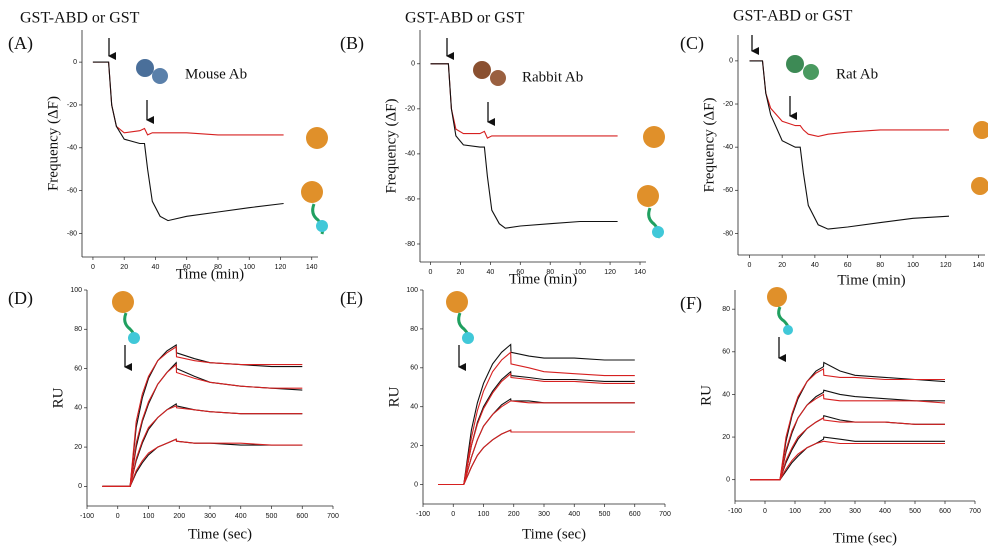 The height and width of the screenshot is (549, 988). I want to click on x-tick-label: 40, so click(815, 265).